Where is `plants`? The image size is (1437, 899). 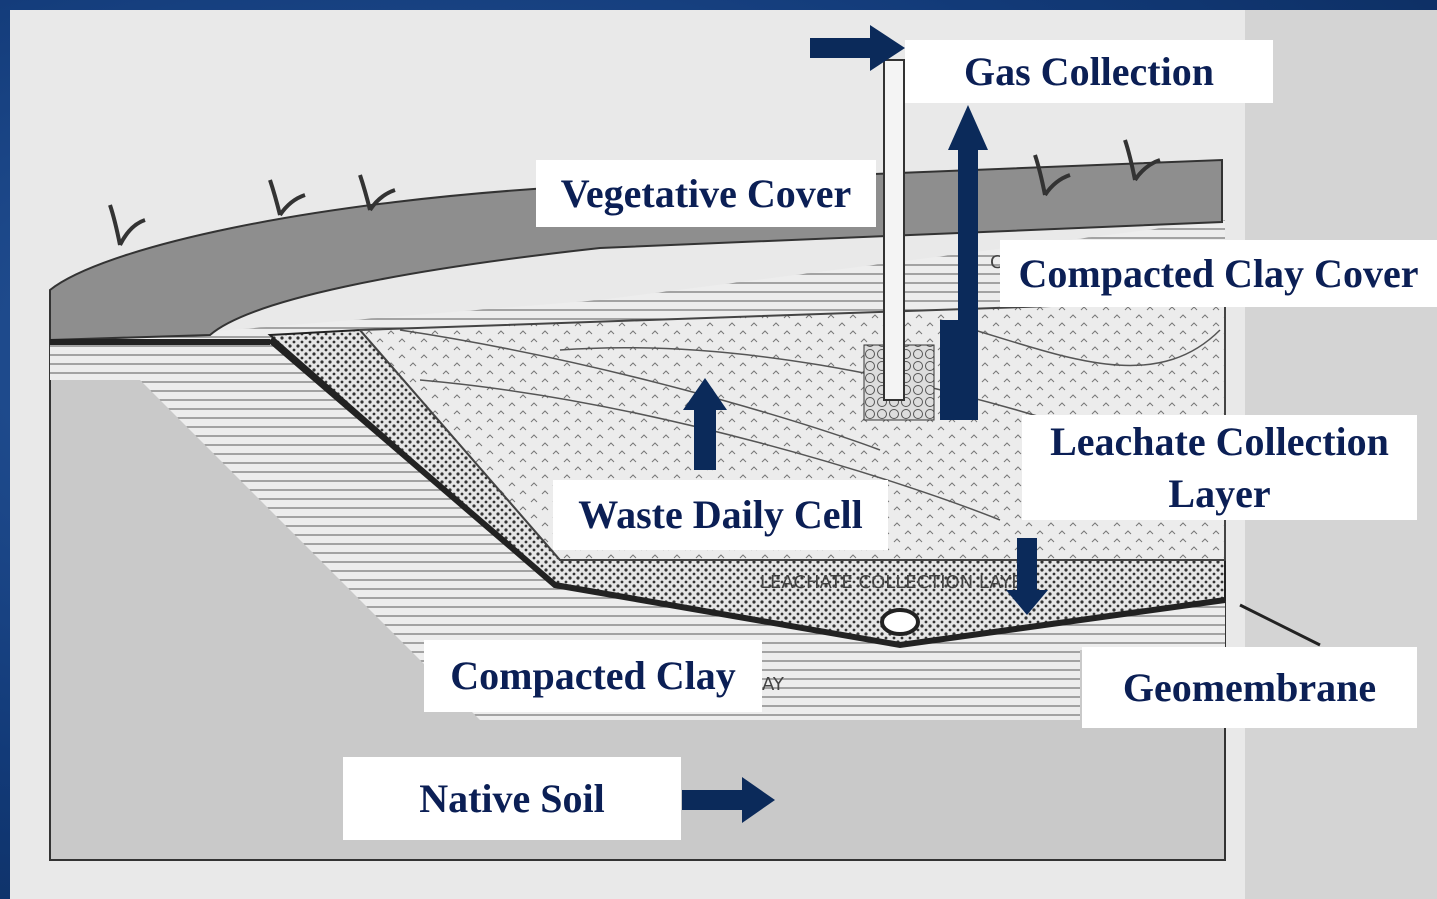 plants is located at coordinates (634, 192).